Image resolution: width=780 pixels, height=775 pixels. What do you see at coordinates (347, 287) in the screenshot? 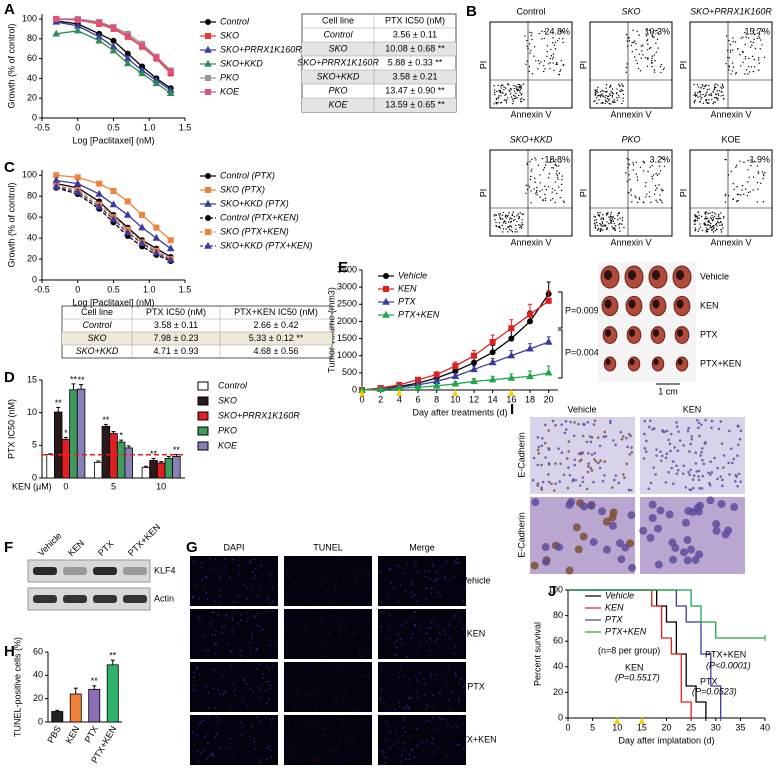
I see `y-tick-label: 3000` at bounding box center [347, 287].